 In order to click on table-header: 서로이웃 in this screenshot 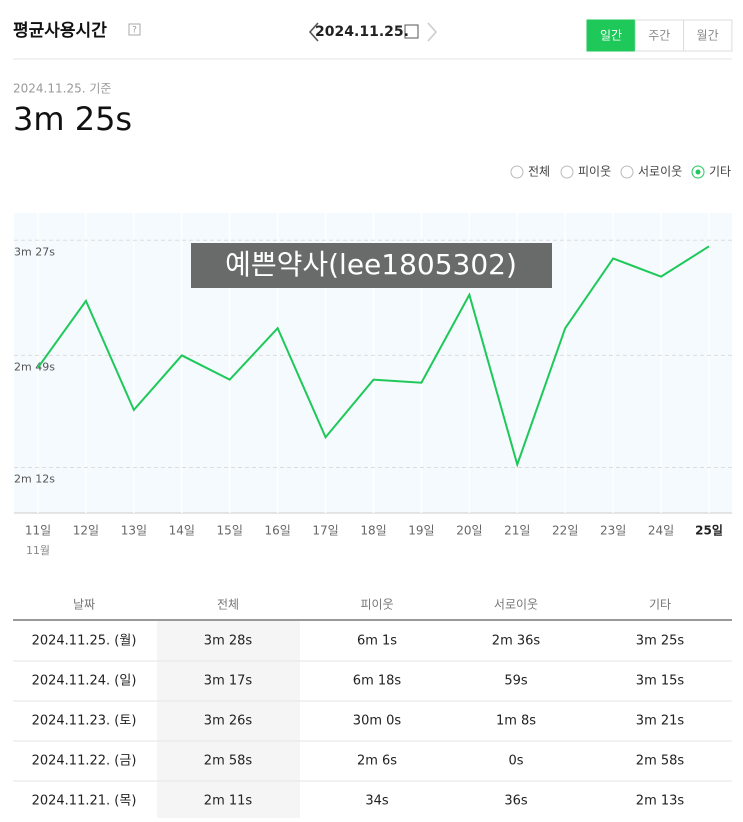, I will do `click(516, 605)`.